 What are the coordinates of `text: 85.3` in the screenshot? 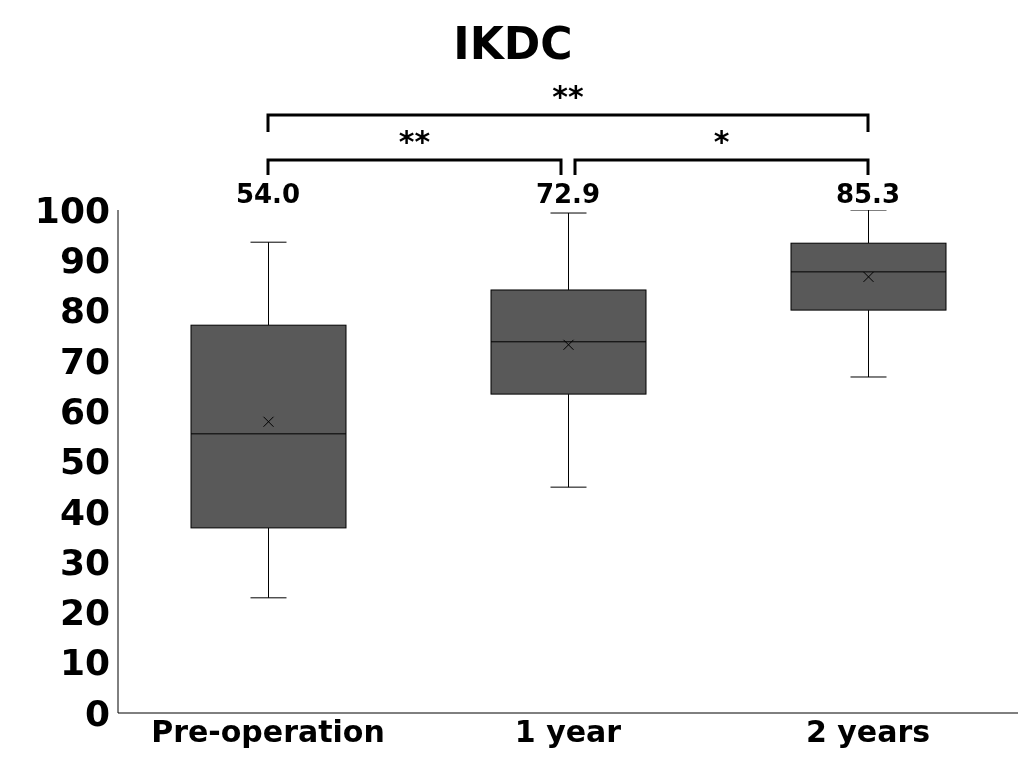 It's located at (868, 194).